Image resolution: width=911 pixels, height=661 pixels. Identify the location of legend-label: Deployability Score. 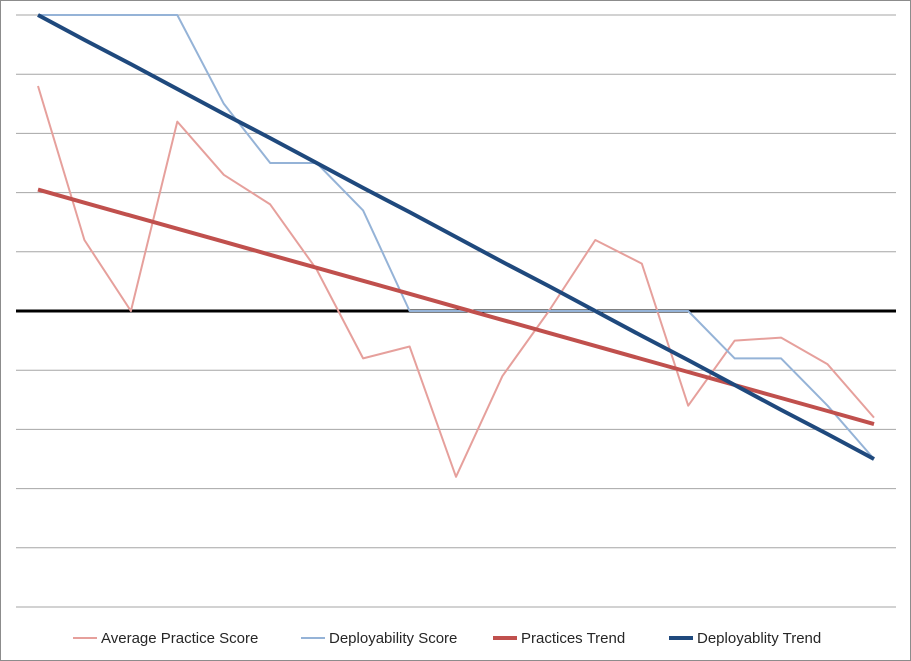
(393, 638).